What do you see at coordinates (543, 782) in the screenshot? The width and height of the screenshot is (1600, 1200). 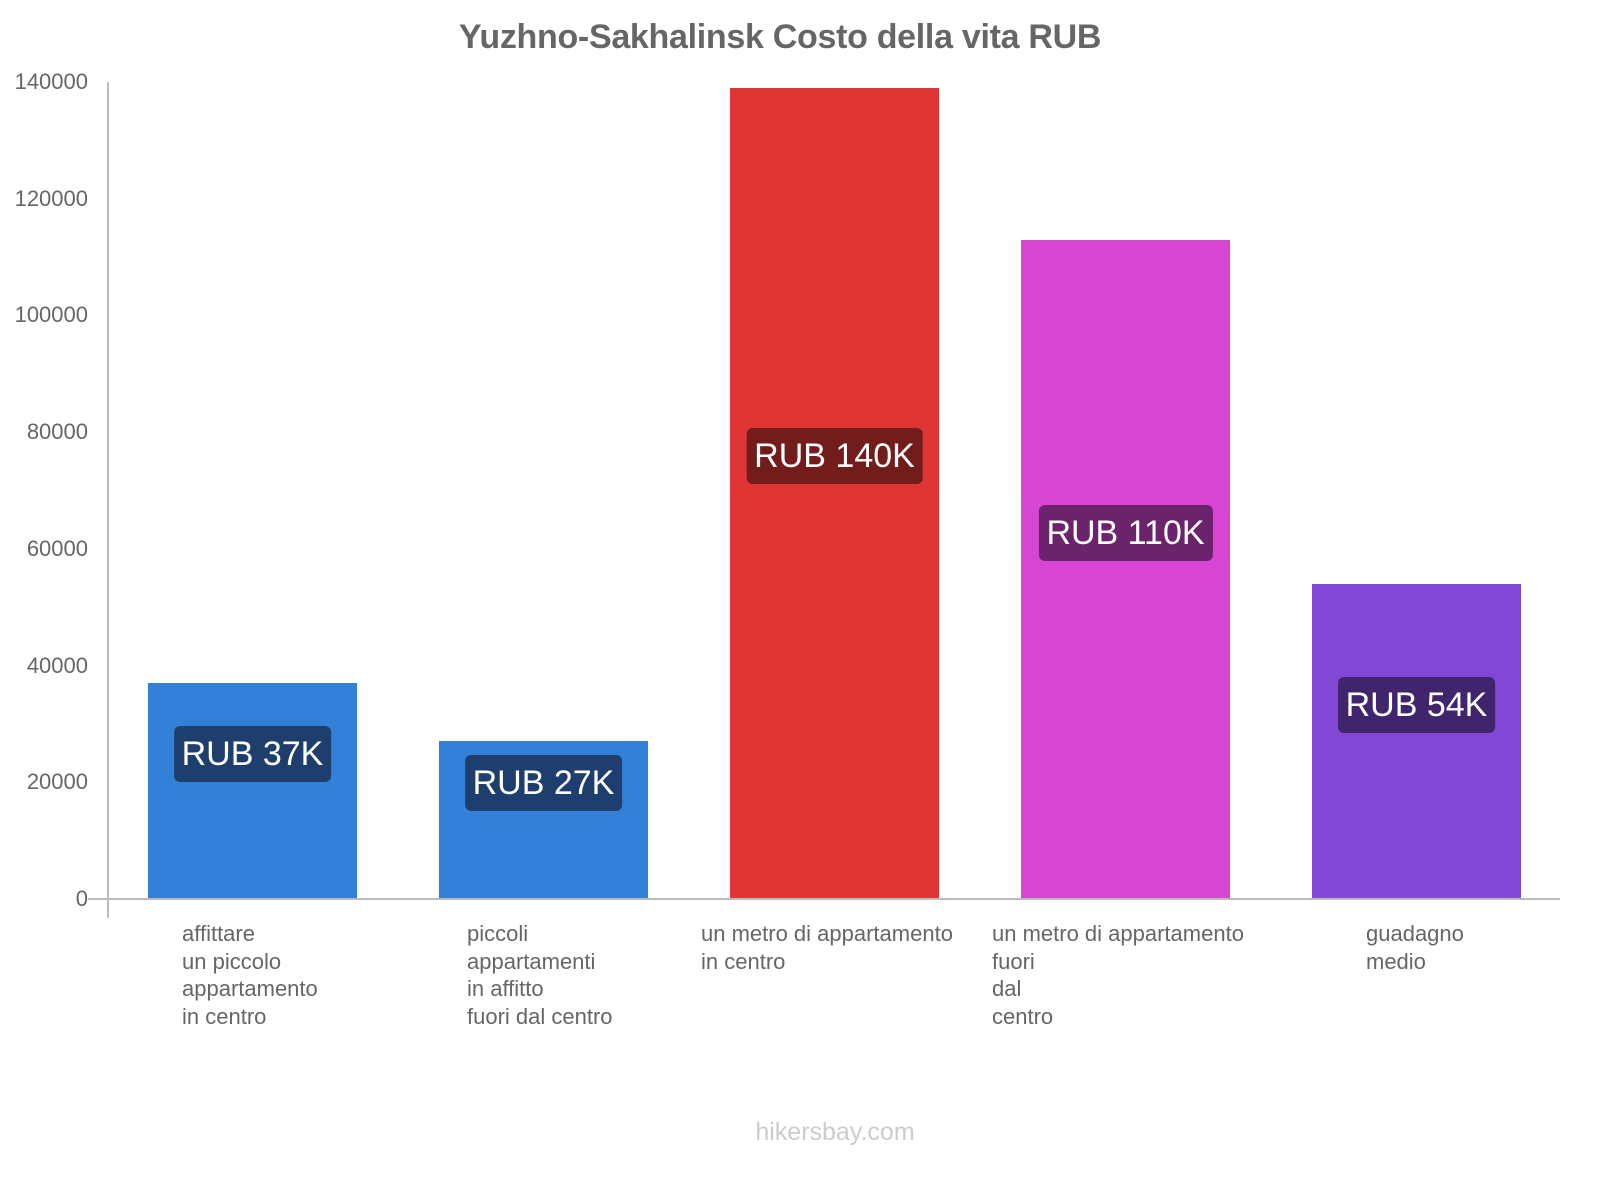 I see `bar-value-label: RUB 27K` at bounding box center [543, 782].